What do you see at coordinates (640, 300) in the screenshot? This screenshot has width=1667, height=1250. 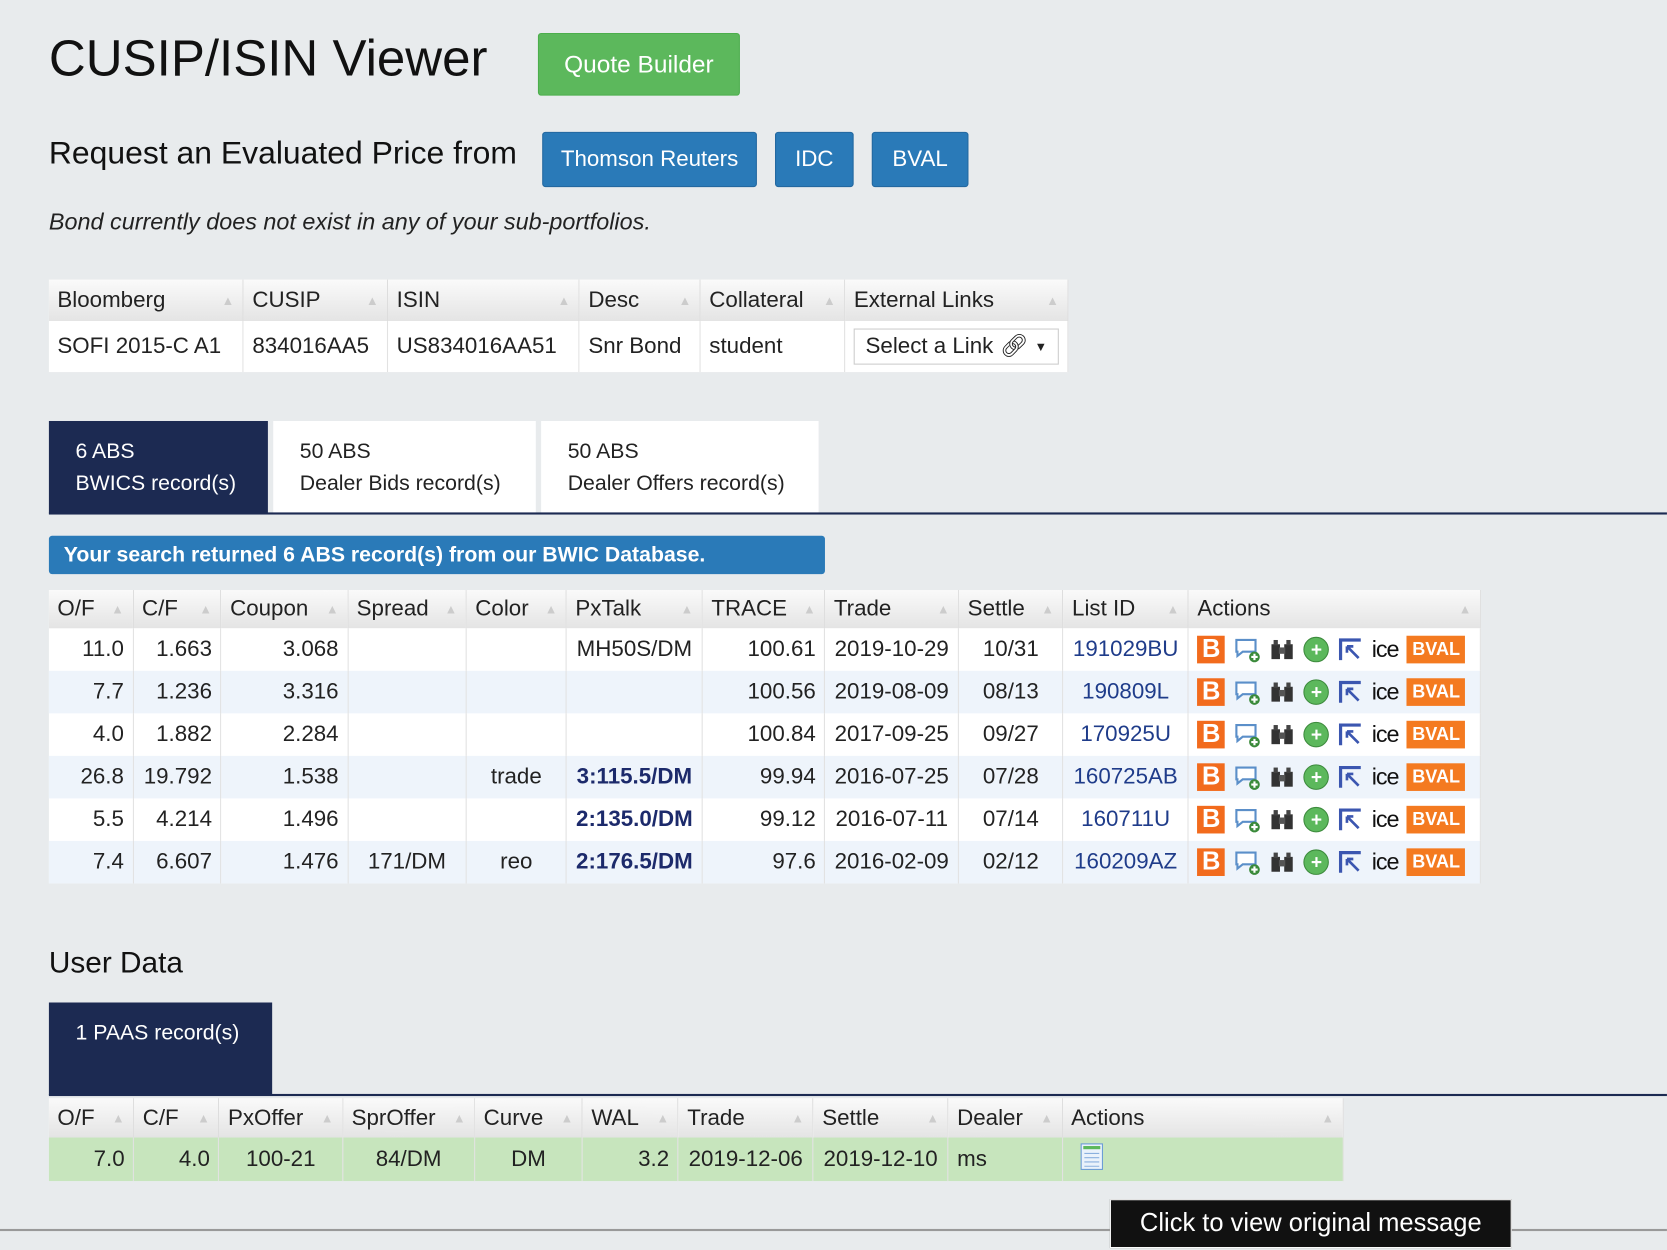 I see `column-header: Desc ▲` at bounding box center [640, 300].